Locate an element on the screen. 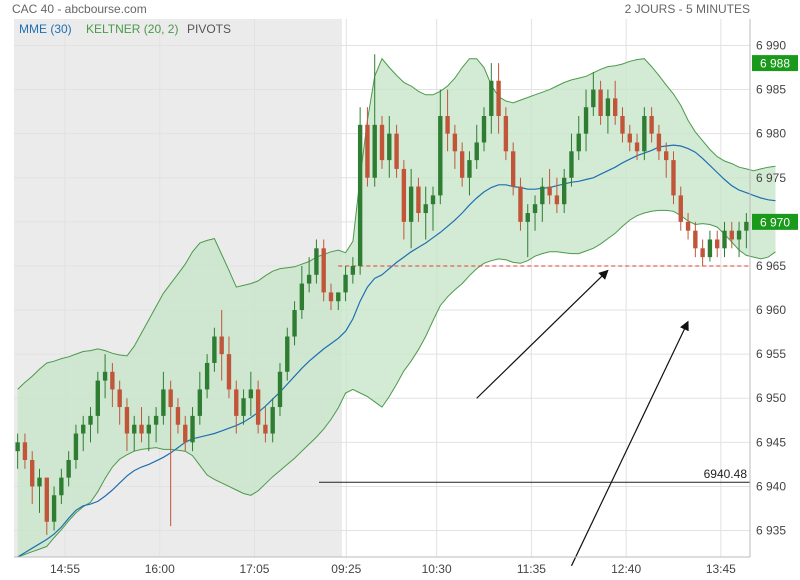 This screenshot has width=800, height=580. x-tick-label: 12:40 is located at coordinates (626, 569).